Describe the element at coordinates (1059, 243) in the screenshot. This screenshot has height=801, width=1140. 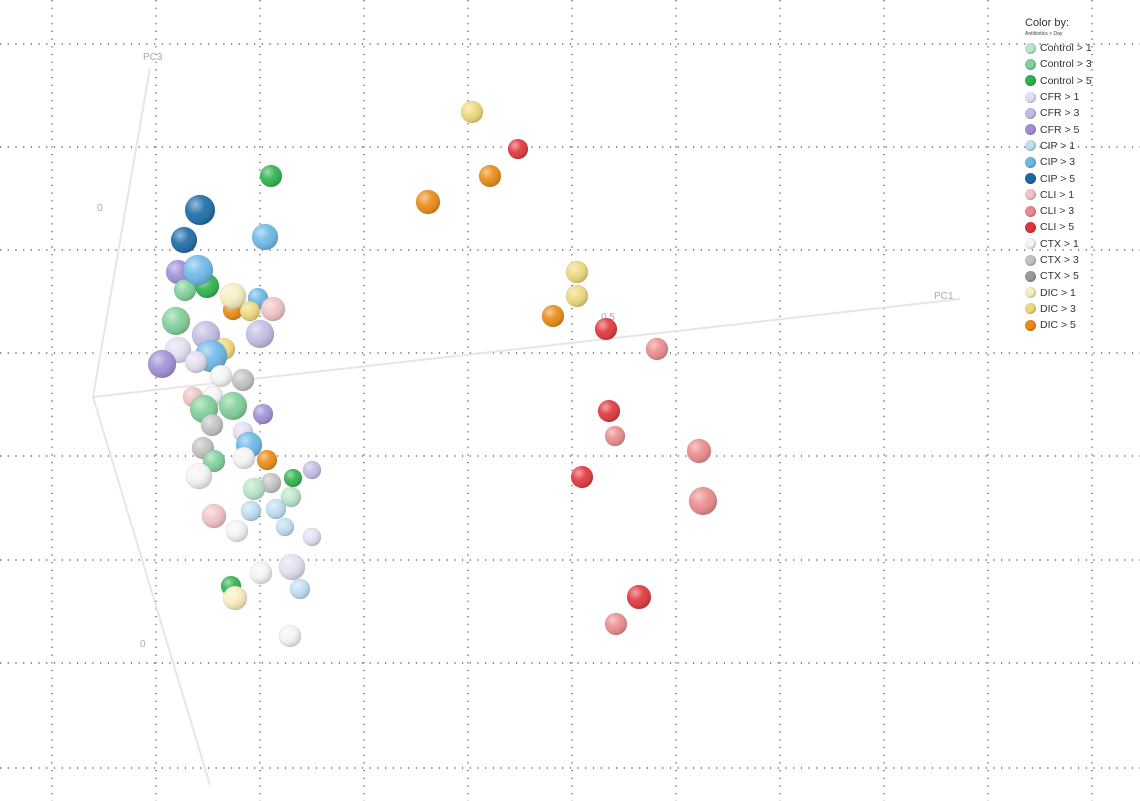
I see `legend-label: CTX > 1` at that location.